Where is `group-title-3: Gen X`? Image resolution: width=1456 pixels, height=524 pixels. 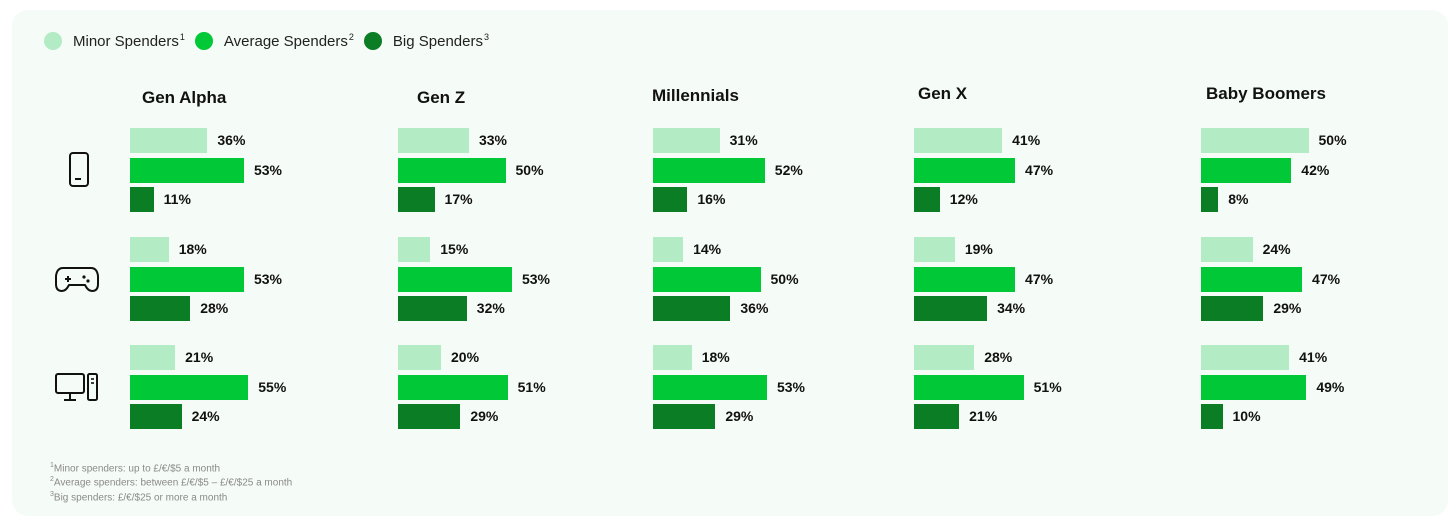
group-title-3: Gen X is located at coordinates (943, 93).